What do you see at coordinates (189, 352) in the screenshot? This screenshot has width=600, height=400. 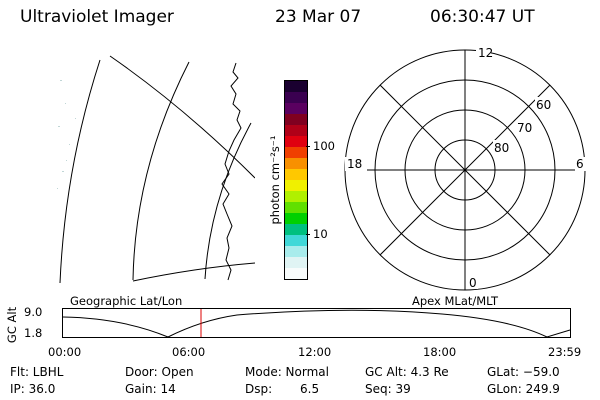 I see `orbit-xtick-1: 06:00` at bounding box center [189, 352].